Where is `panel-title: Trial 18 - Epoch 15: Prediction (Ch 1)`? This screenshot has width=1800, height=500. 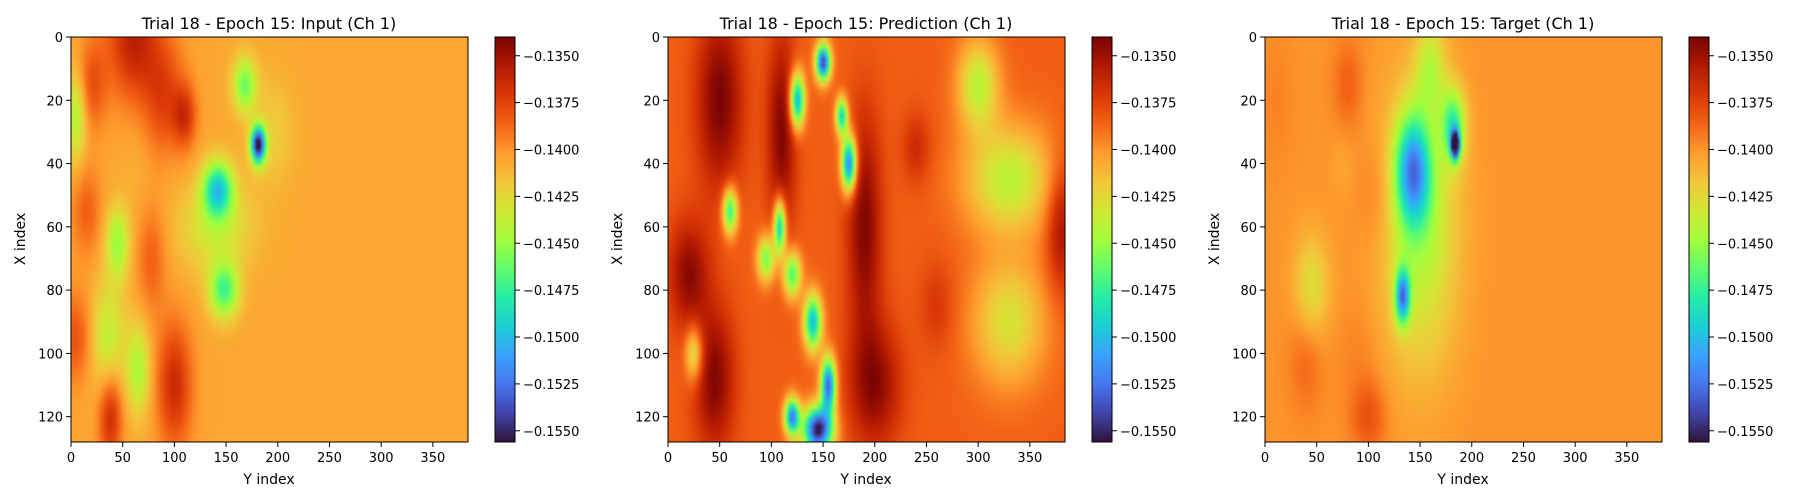
panel-title: Trial 18 - Epoch 15: Prediction (Ch 1) is located at coordinates (866, 23).